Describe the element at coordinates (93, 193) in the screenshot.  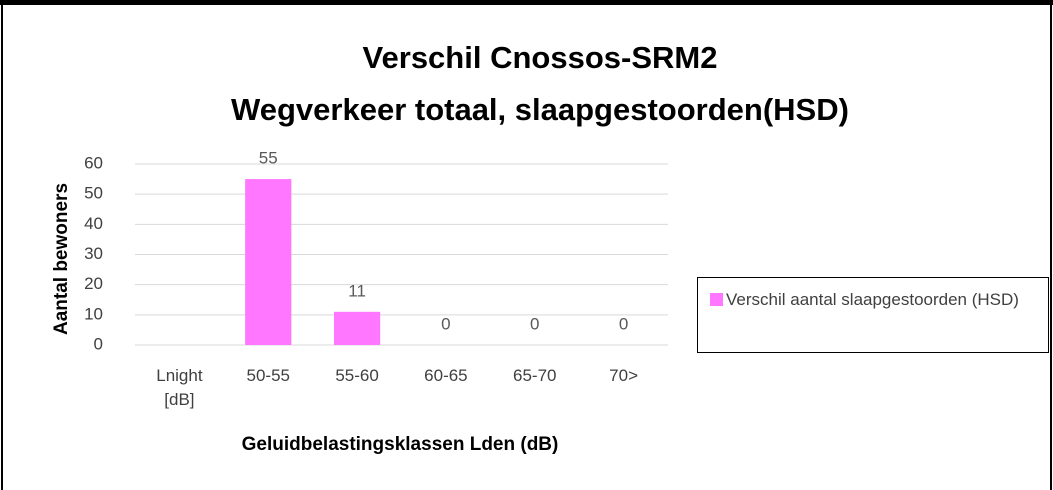
I see `y-tick-label: 50` at that location.